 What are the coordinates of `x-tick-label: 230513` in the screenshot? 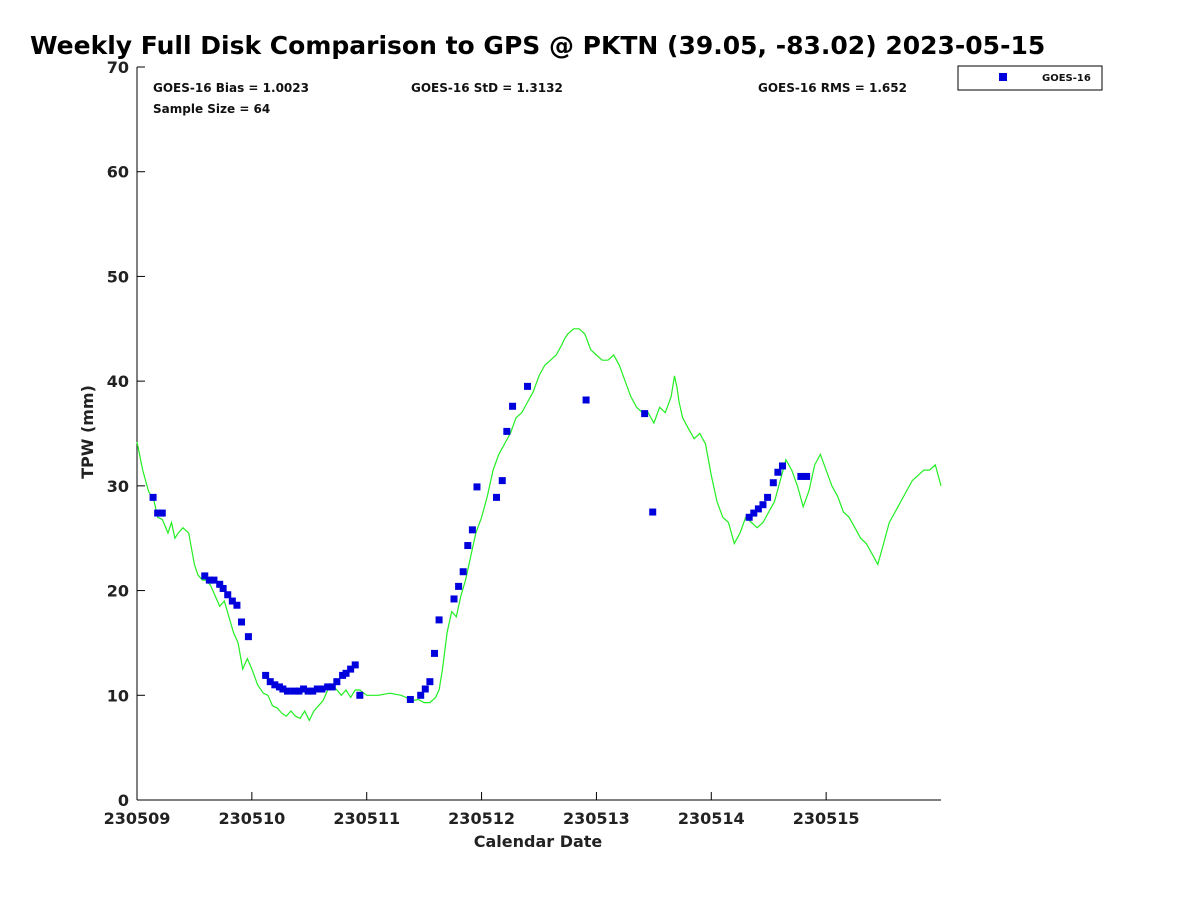 It's located at (596, 818).